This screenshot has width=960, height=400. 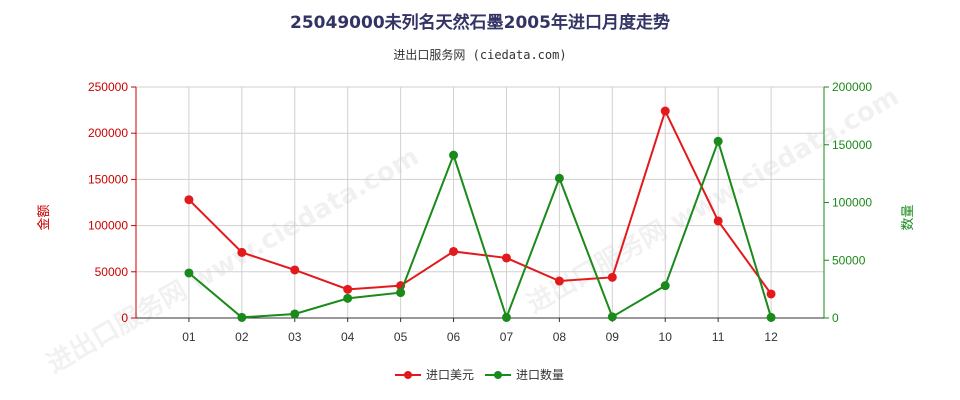 What do you see at coordinates (666, 337) in the screenshot?
I see `x-tick-label: 10` at bounding box center [666, 337].